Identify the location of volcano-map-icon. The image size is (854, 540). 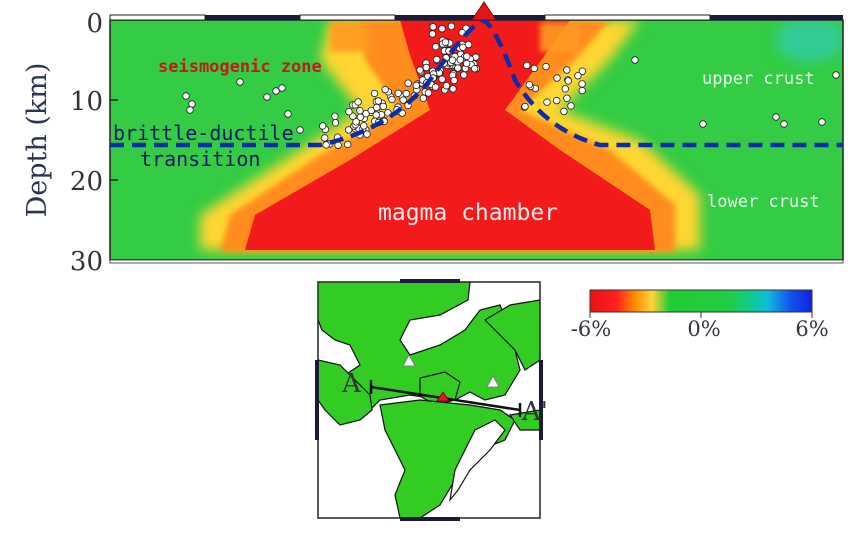
(443, 396).